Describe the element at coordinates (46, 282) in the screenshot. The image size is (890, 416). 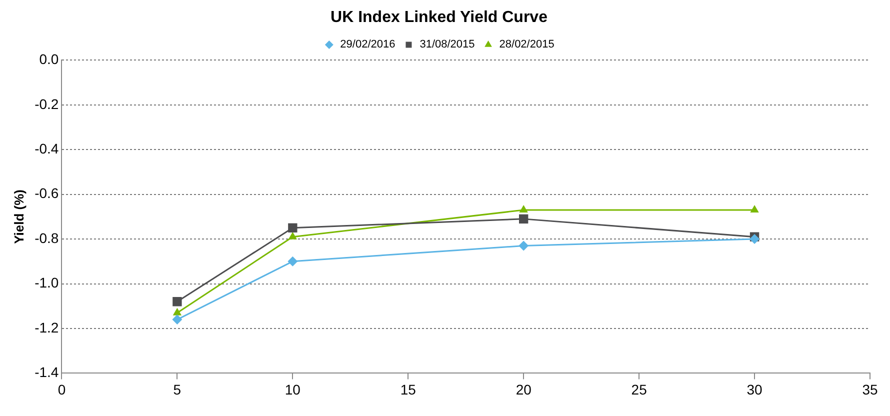
I see `y-tick-label: -1.0` at that location.